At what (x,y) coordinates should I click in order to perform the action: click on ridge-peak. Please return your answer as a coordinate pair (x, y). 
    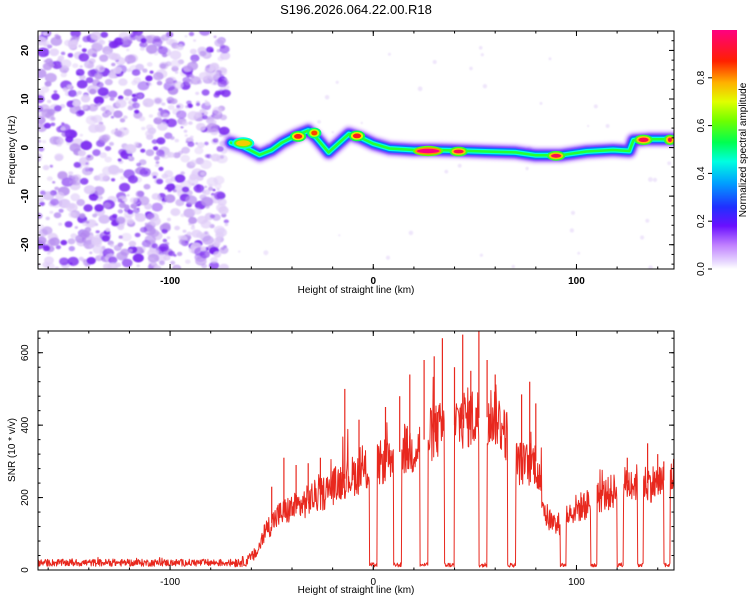
    Looking at the image, I should click on (458, 151).